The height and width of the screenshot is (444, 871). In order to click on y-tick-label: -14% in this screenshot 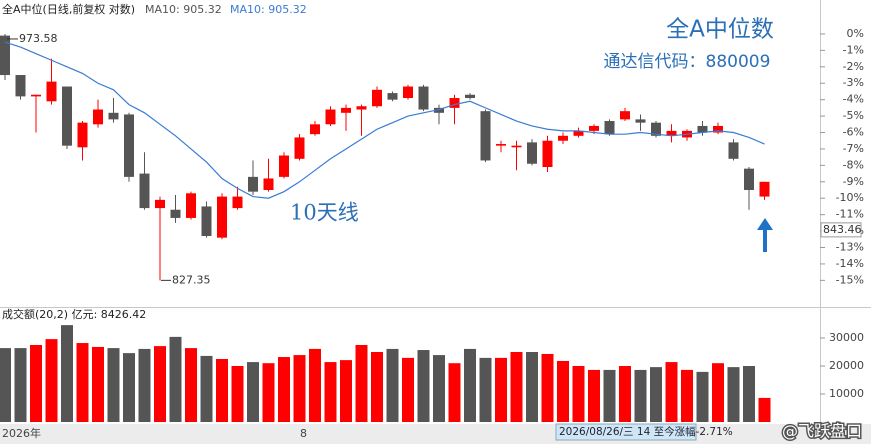, I will do `click(850, 263)`.